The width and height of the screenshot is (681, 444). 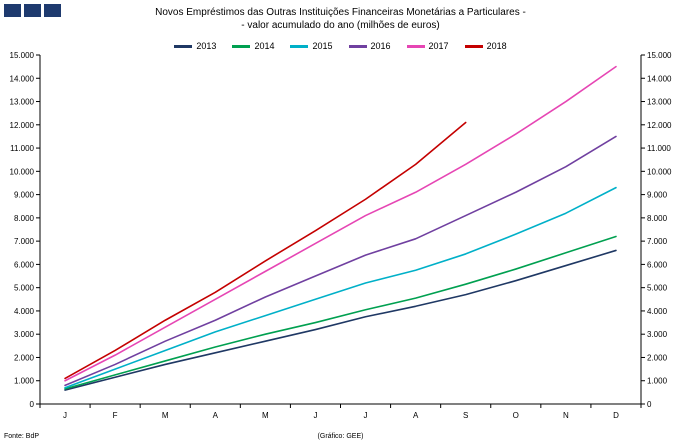 What do you see at coordinates (566, 415) in the screenshot?
I see `svg-text: N` at bounding box center [566, 415].